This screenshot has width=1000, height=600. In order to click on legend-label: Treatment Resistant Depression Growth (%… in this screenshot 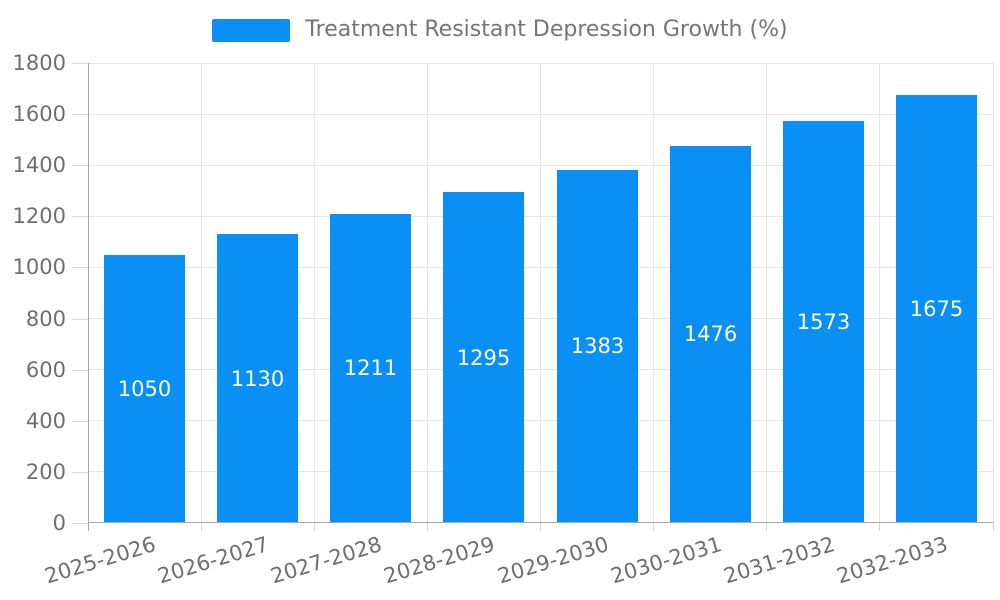, I will do `click(546, 29)`.